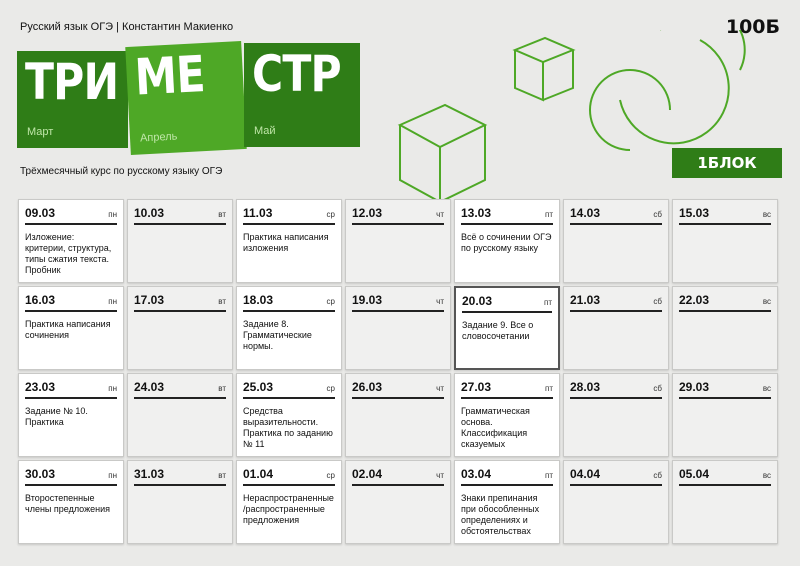  Describe the element at coordinates (616, 476) in the screenshot. I see `day-header: 04.04 сб` at that location.